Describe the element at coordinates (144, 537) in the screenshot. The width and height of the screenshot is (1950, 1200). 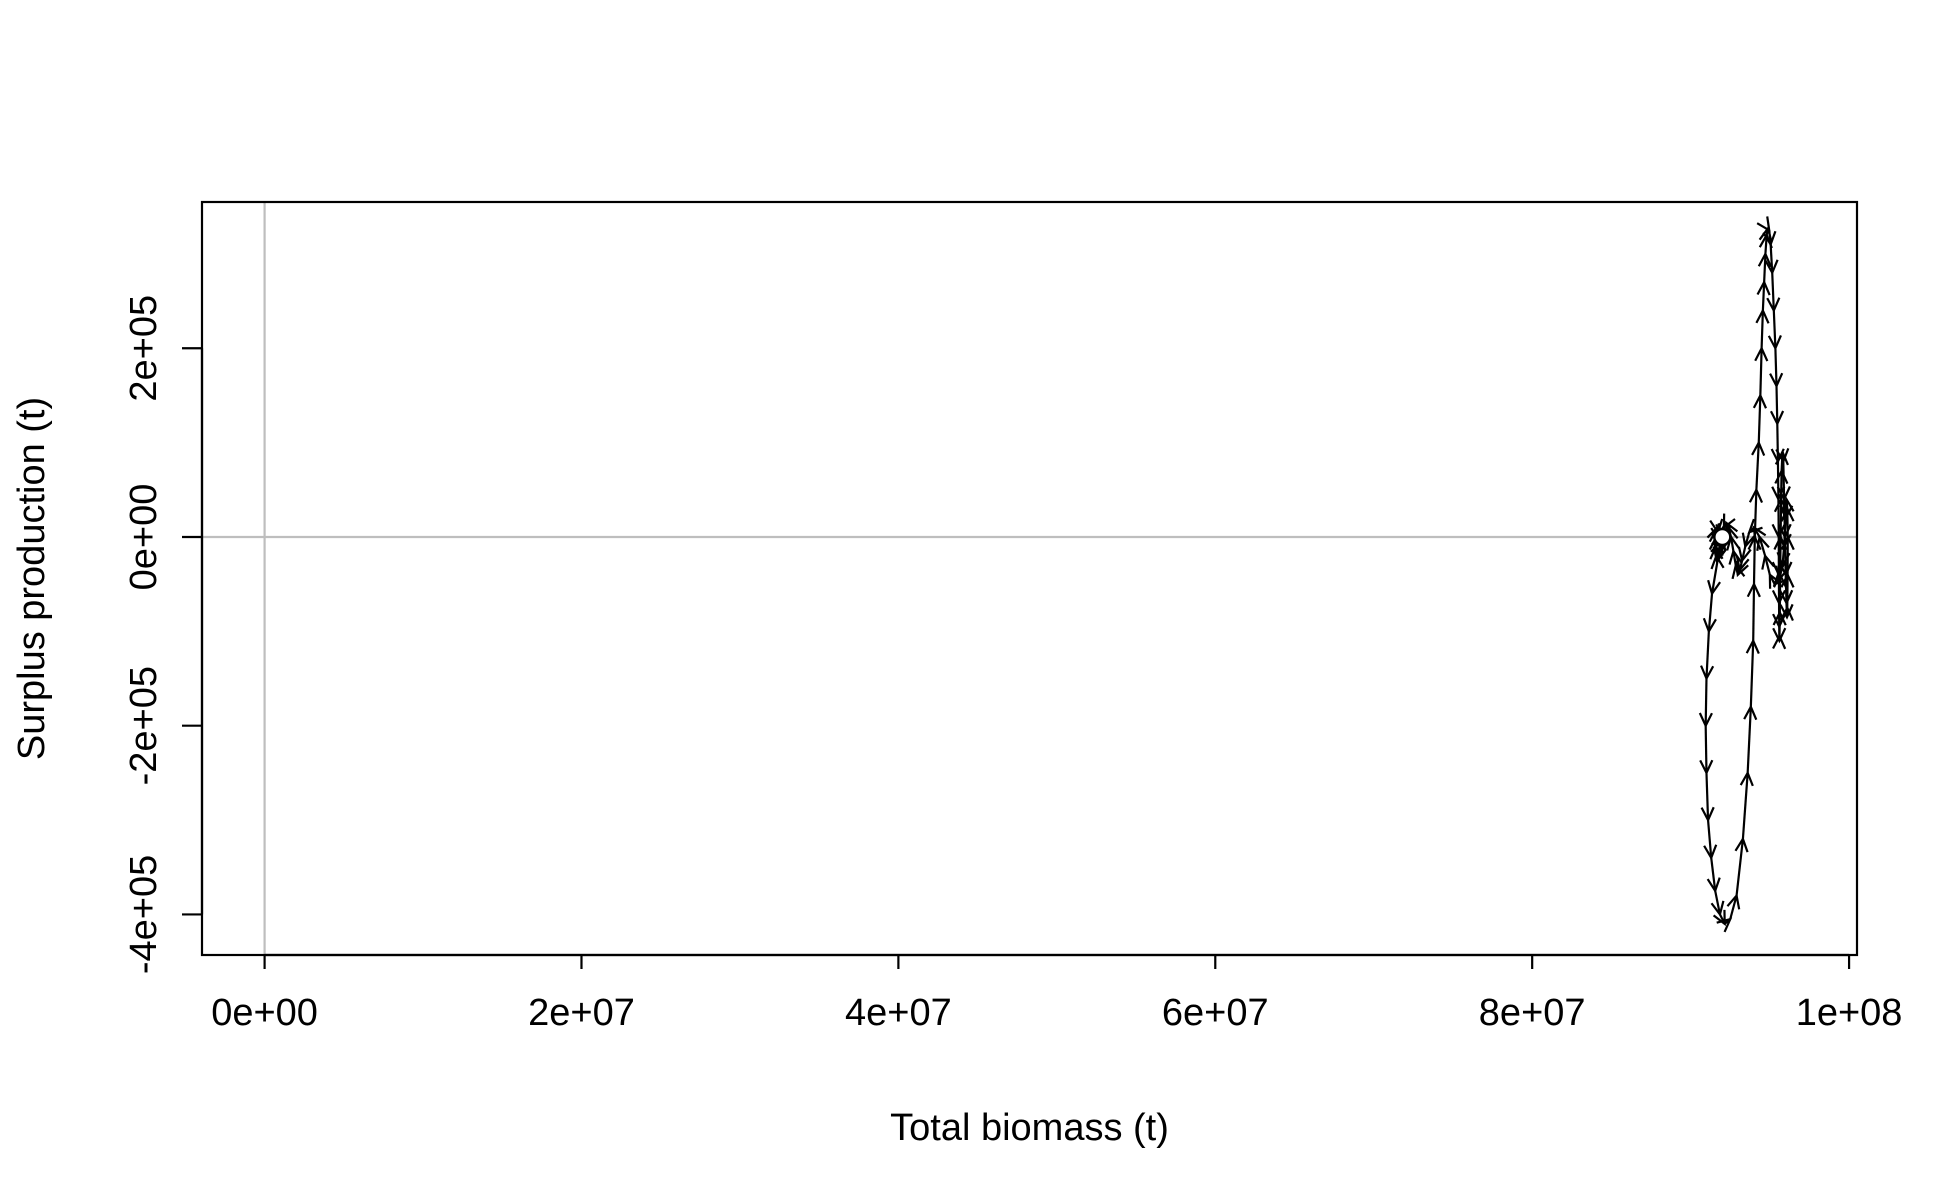
I see `y-tick-label: 0e+00` at that location.